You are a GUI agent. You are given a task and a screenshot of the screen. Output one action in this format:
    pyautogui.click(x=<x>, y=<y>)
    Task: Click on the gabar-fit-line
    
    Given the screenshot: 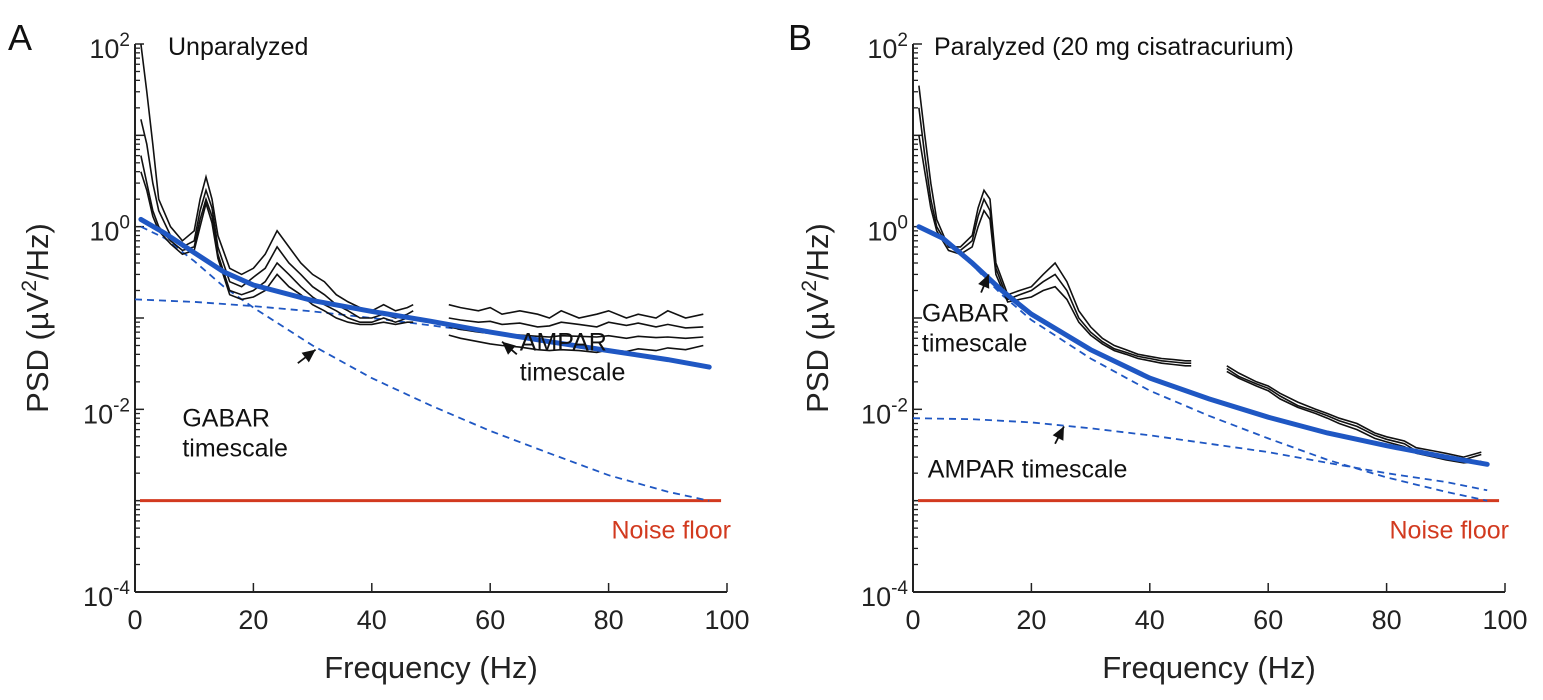 What is the action you would take?
    pyautogui.click(x=425, y=363)
    